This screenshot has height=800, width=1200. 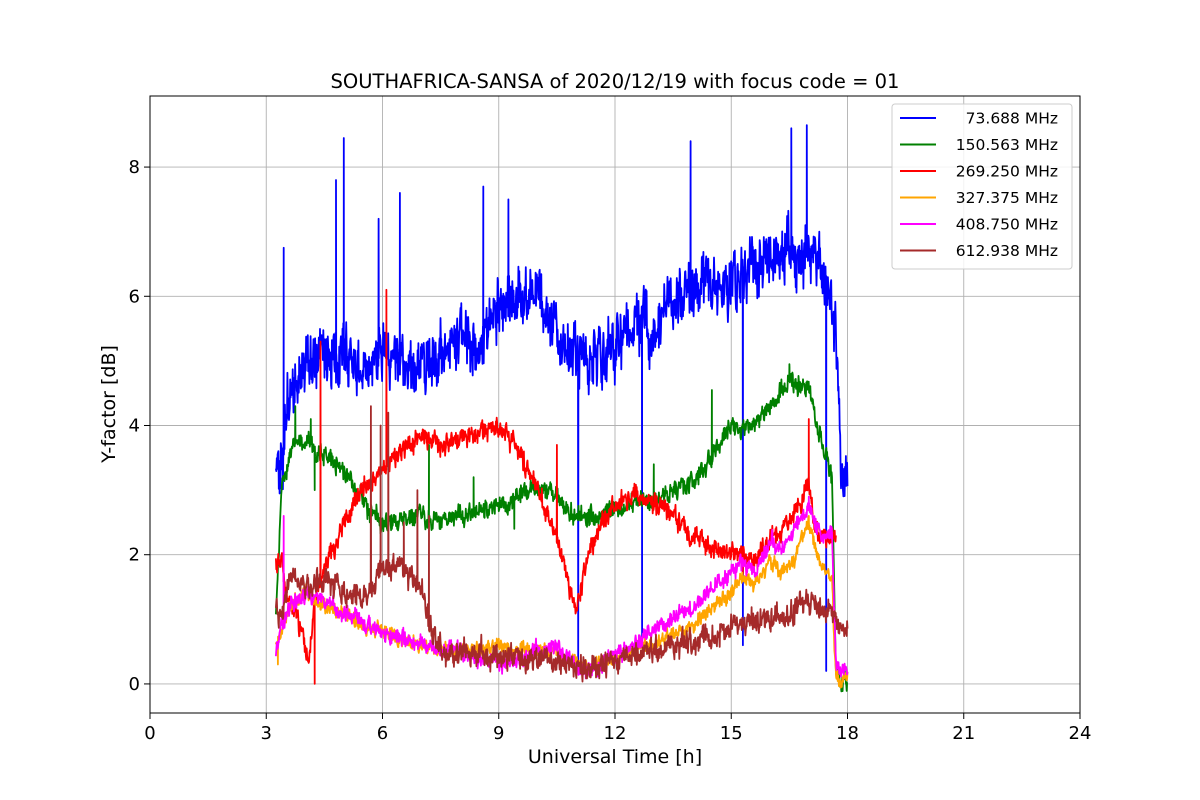 What do you see at coordinates (615, 757) in the screenshot?
I see `x-axis-title: Universal Time [h]` at bounding box center [615, 757].